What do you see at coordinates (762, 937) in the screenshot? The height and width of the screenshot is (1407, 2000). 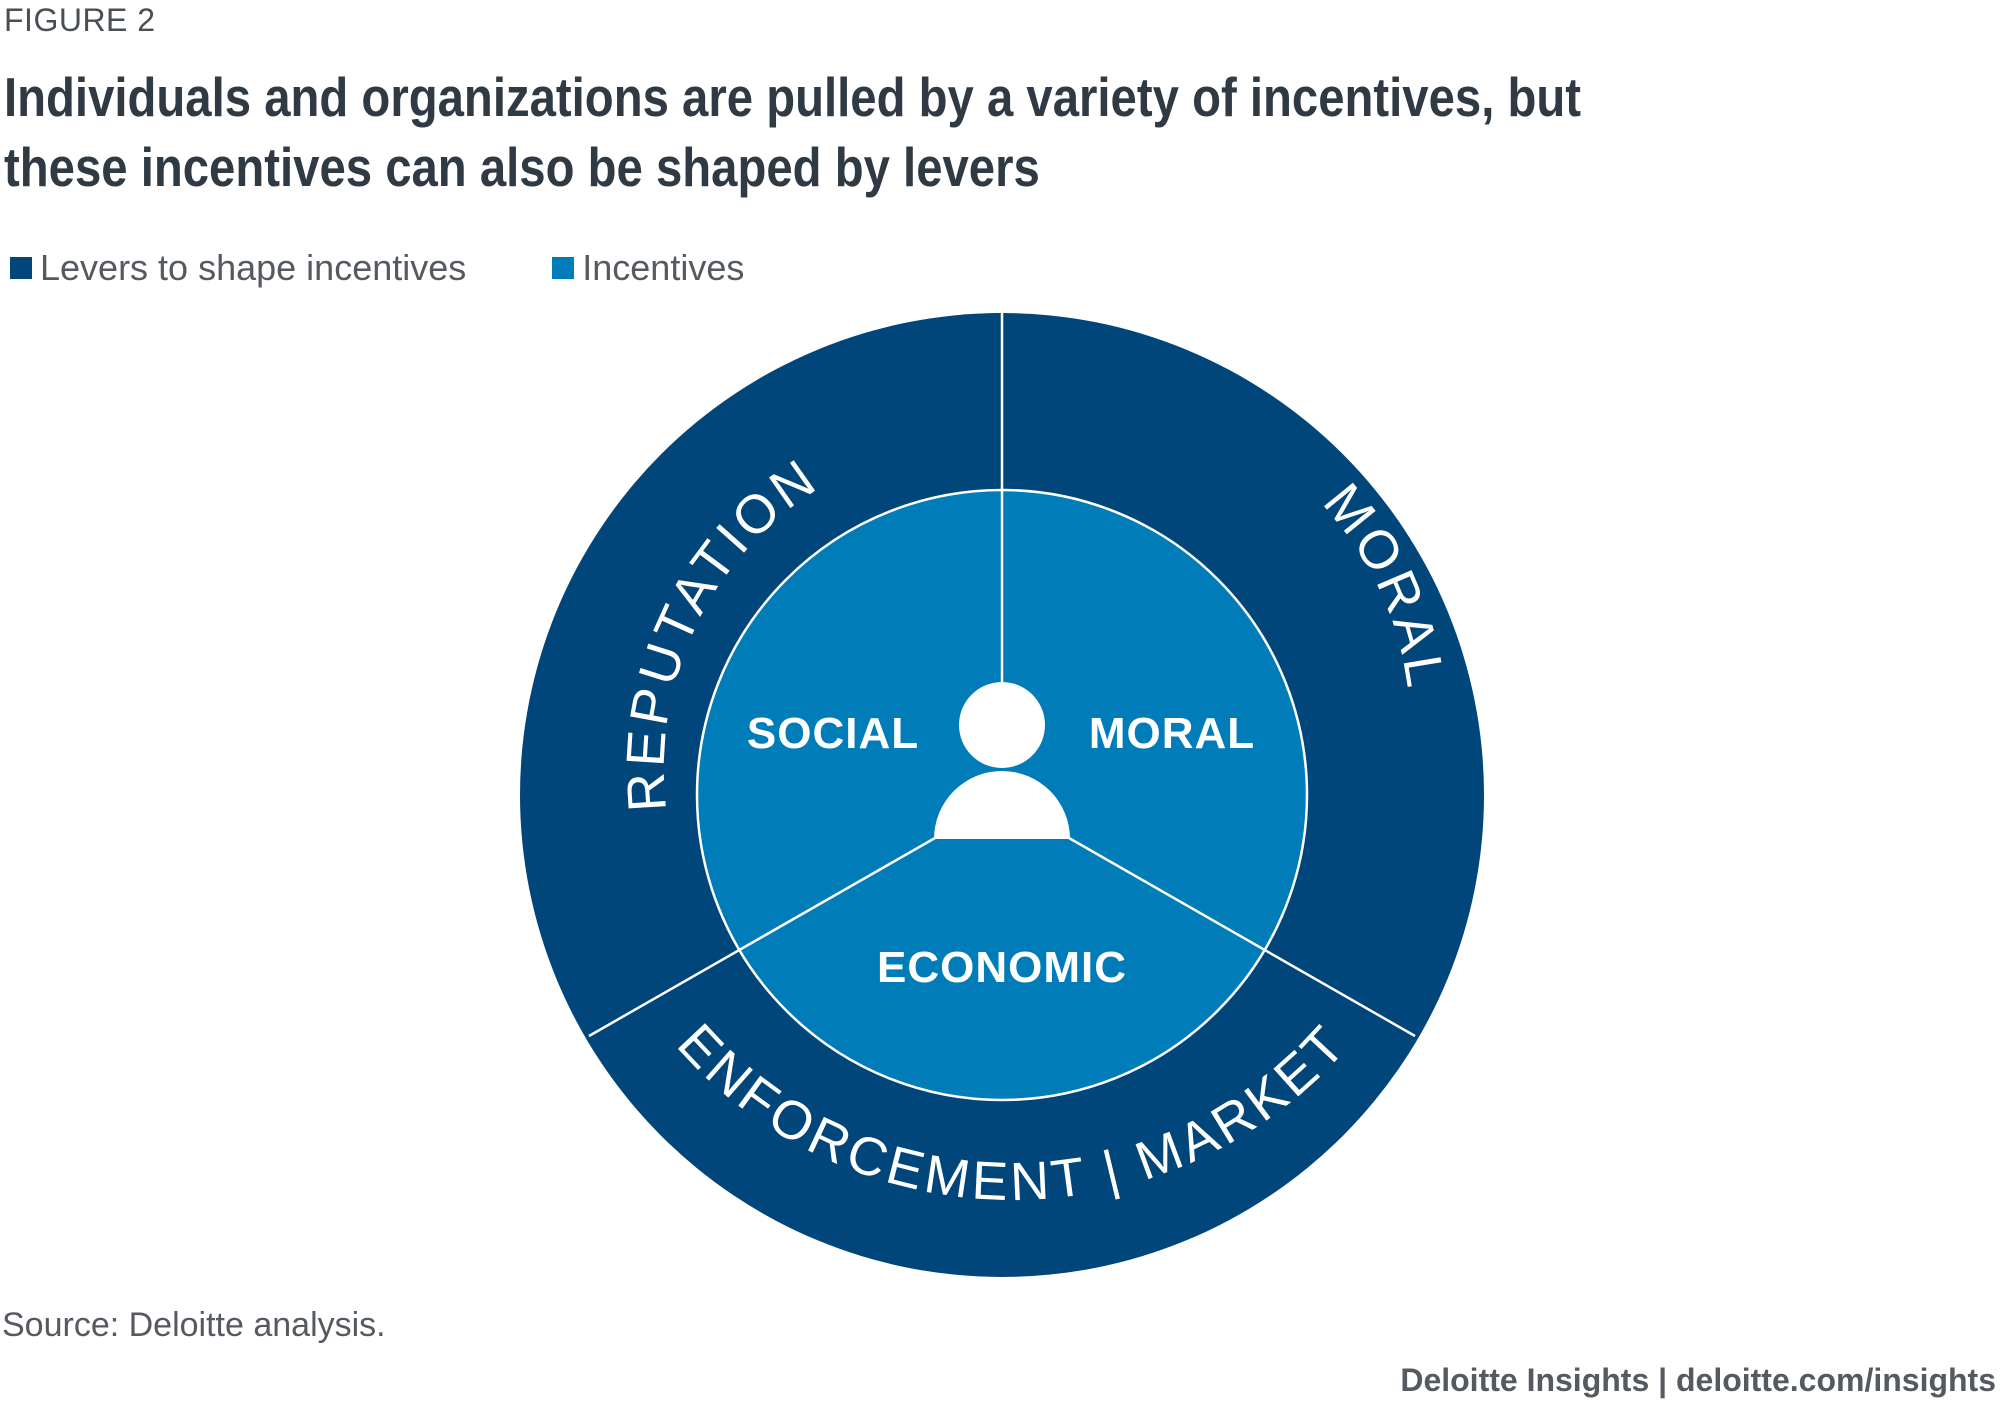 I see `divider-left` at bounding box center [762, 937].